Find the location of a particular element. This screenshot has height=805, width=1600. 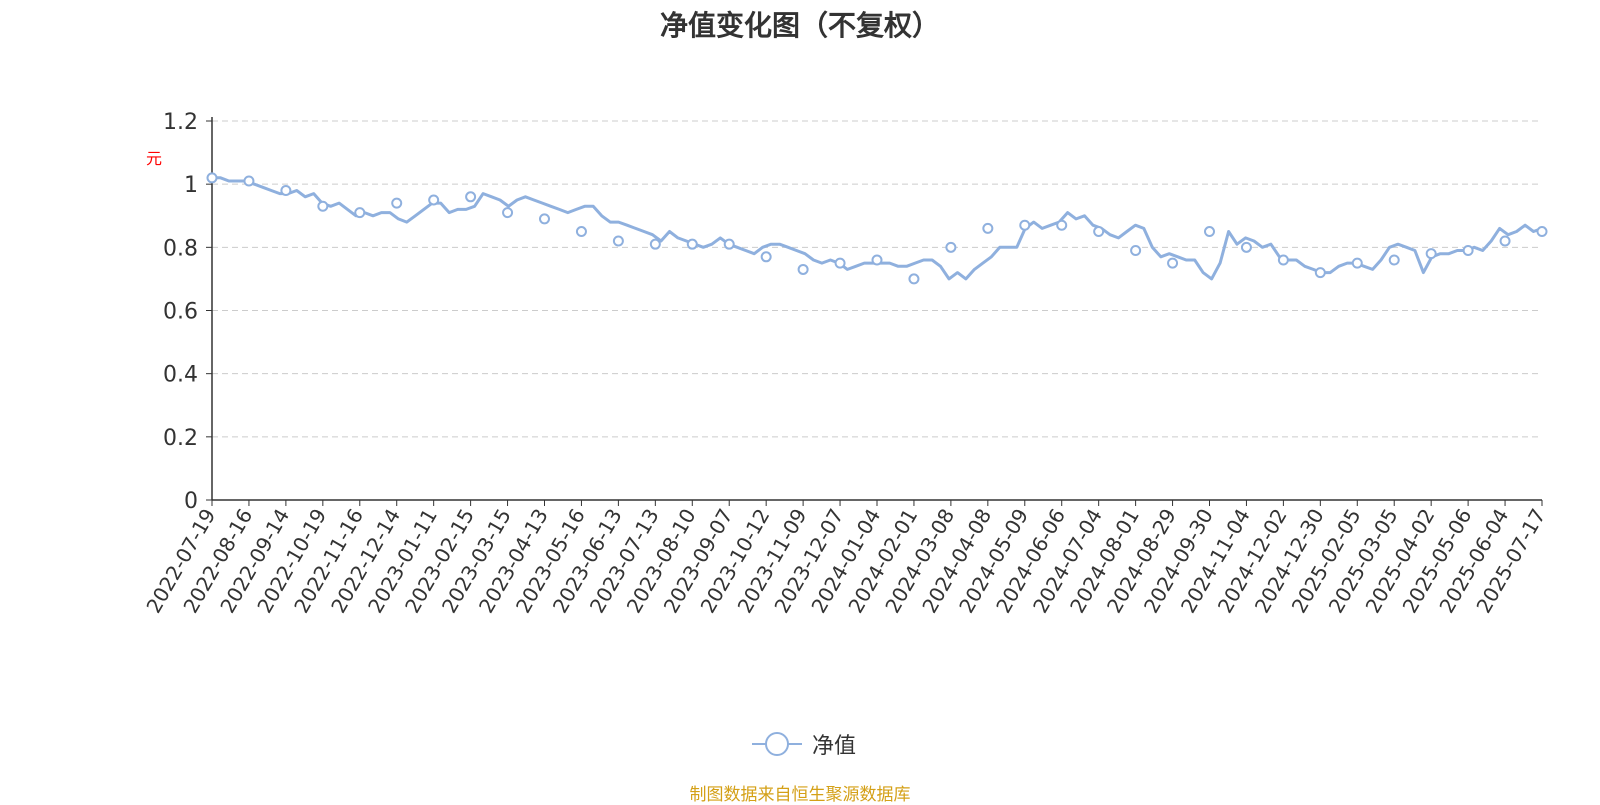

y-tick-label: 1.2 is located at coordinates (180, 122).